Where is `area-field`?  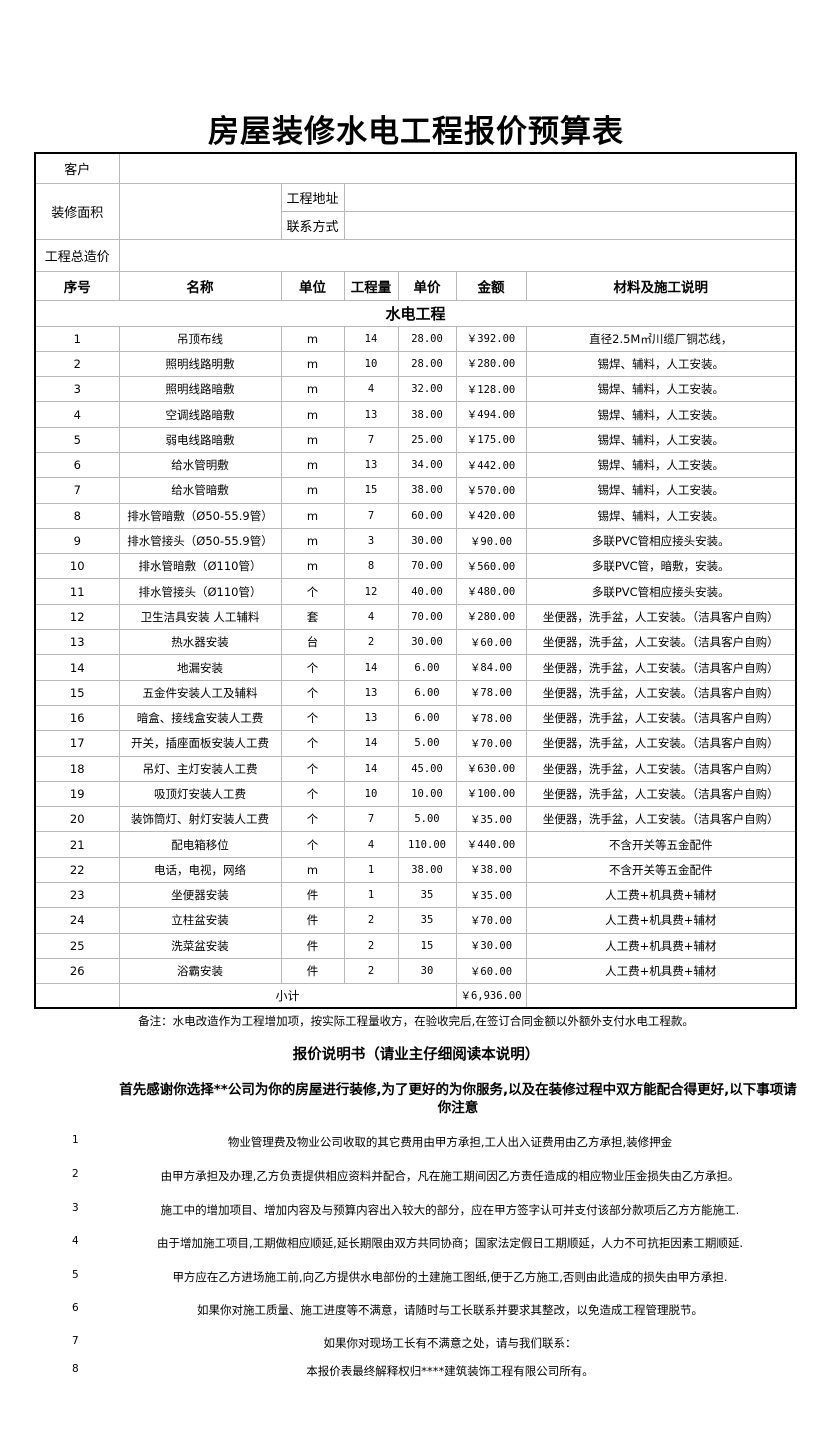 area-field is located at coordinates (200, 211).